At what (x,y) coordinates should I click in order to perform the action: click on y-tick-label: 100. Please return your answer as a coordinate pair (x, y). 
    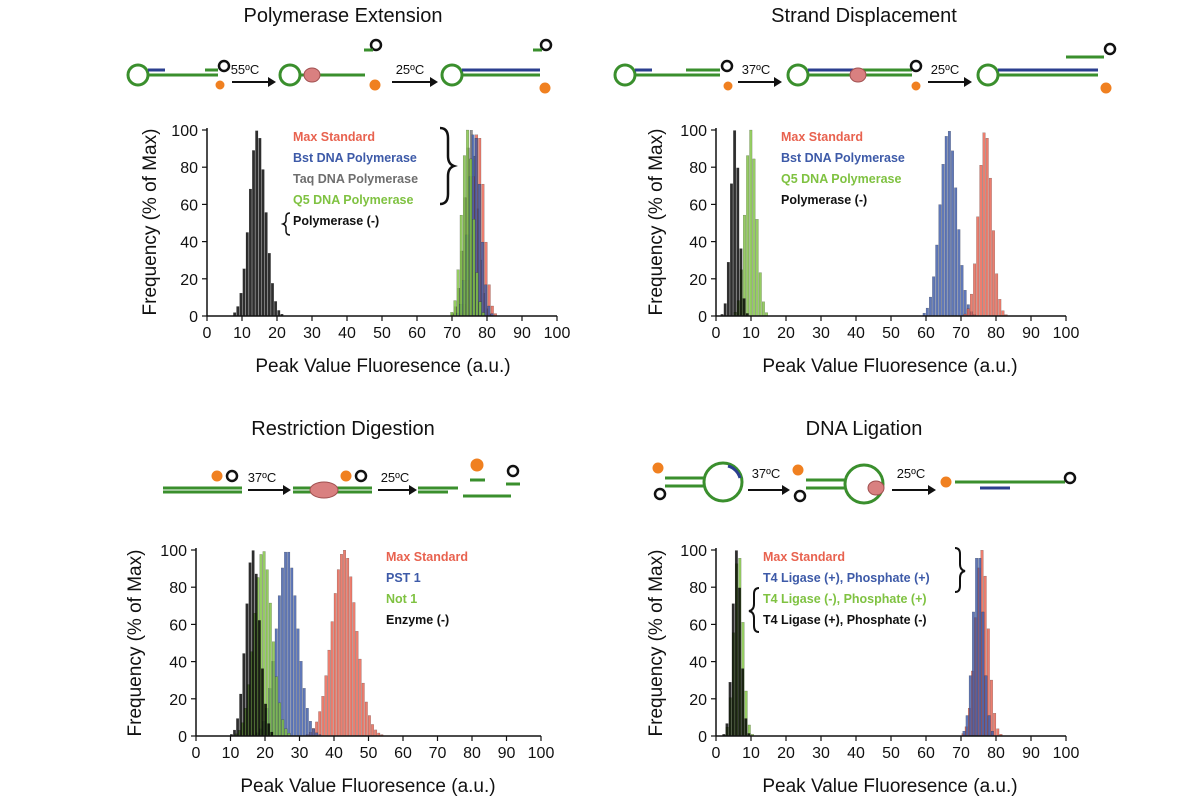
    Looking at the image, I should click on (173, 551).